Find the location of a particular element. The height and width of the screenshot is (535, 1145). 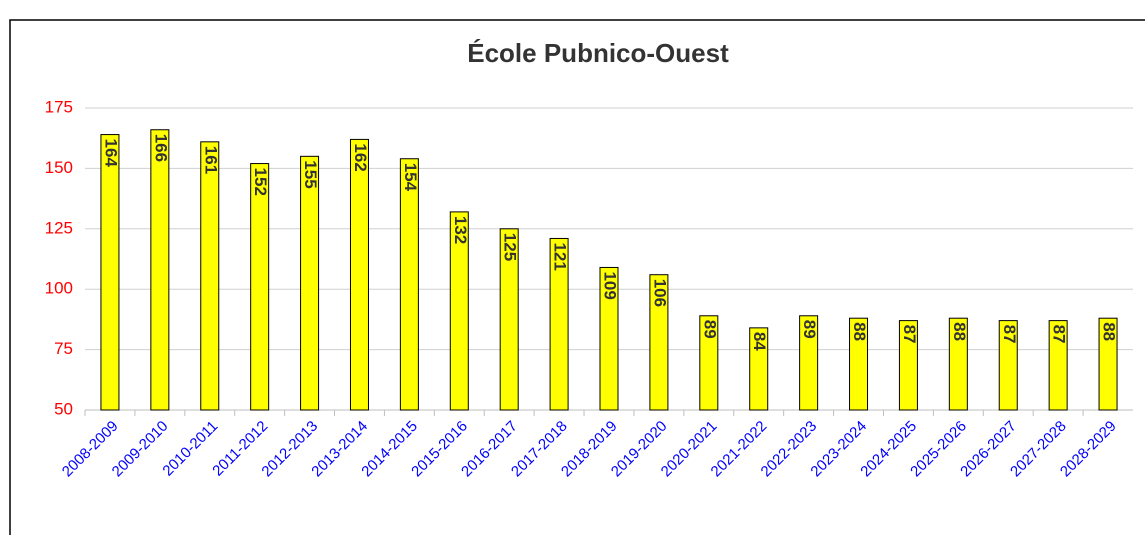

data-label: 125 is located at coordinates (510, 247).